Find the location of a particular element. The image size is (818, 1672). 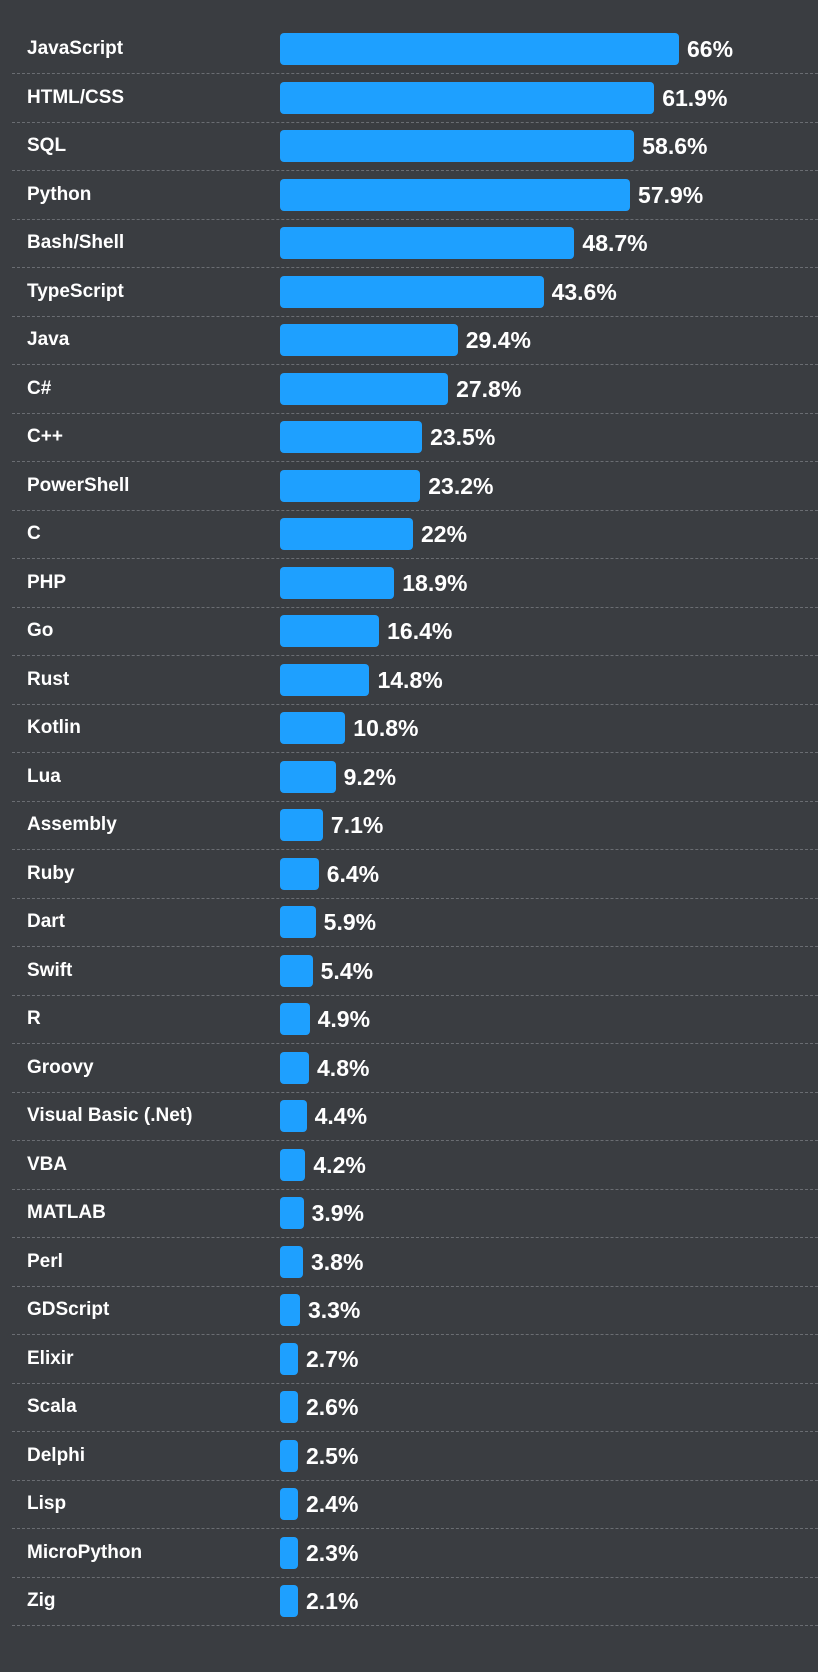

category-label: JavaScript is located at coordinates (75, 48).